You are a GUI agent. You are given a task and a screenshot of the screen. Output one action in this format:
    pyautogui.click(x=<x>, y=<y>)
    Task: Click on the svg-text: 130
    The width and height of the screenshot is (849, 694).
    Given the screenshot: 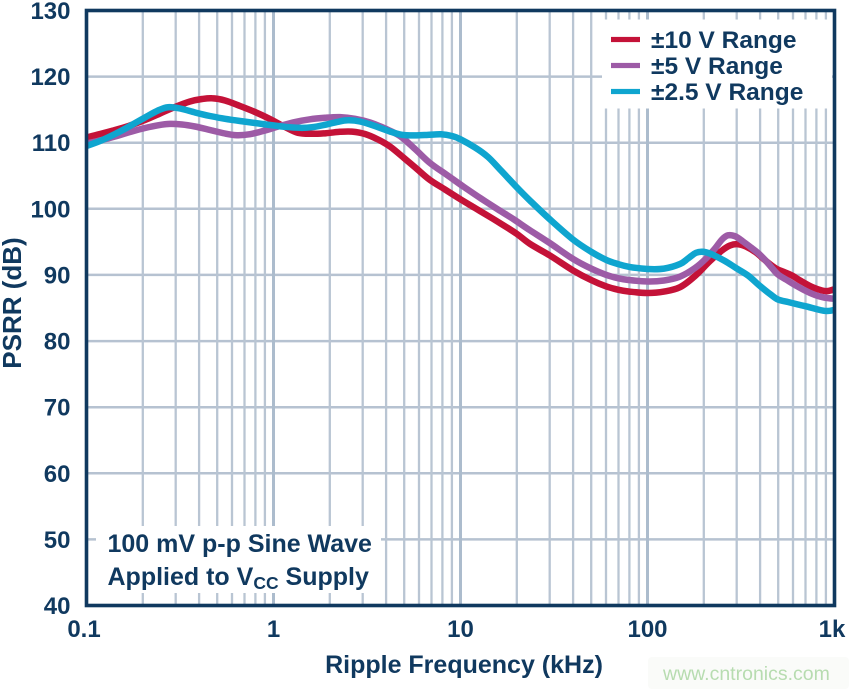 What is the action you would take?
    pyautogui.click(x=50, y=12)
    